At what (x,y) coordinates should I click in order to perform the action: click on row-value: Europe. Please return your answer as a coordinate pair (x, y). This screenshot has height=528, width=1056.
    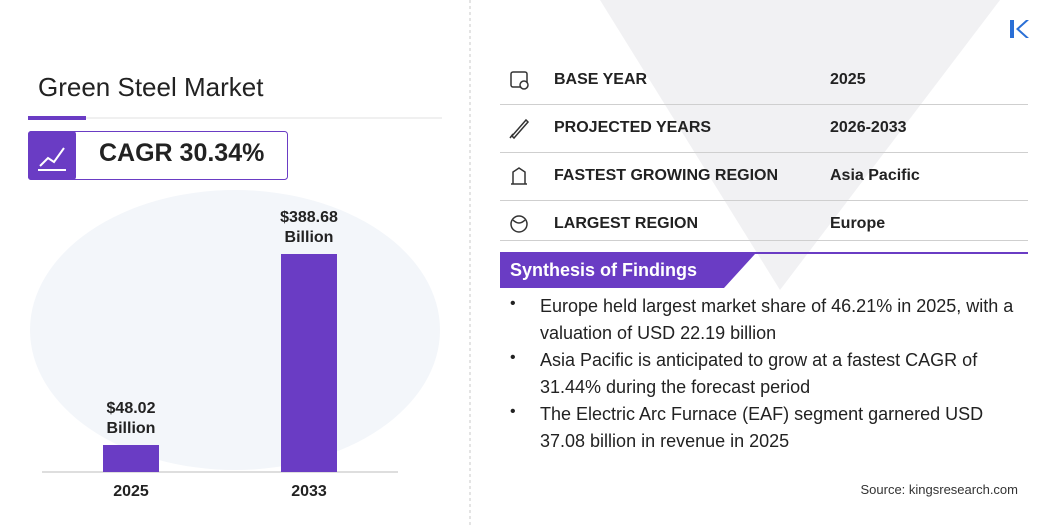
    Looking at the image, I should click on (858, 223).